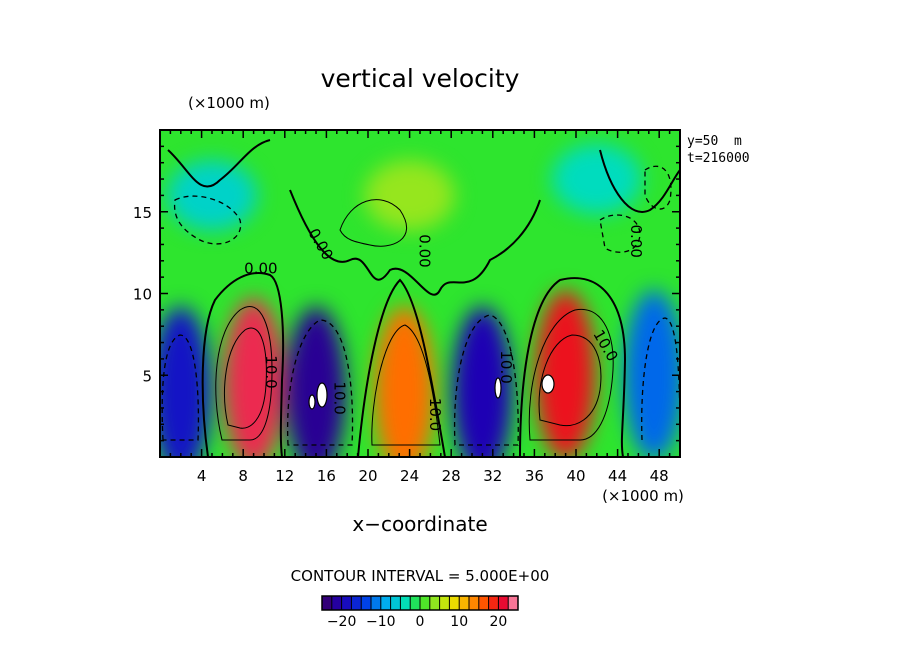  I want to click on x-tick-label: 36, so click(534, 476).